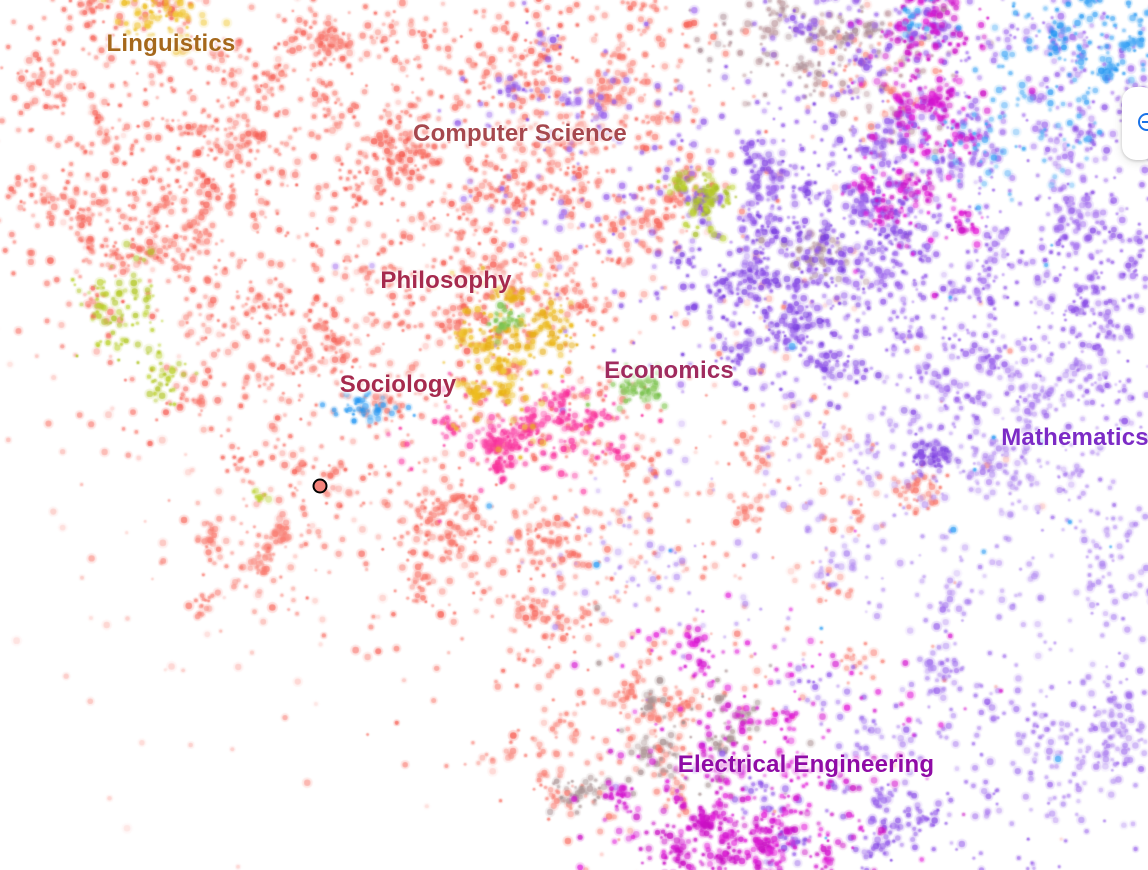 This screenshot has width=1148, height=870. I want to click on circled-target-icon, so click(1142, 122).